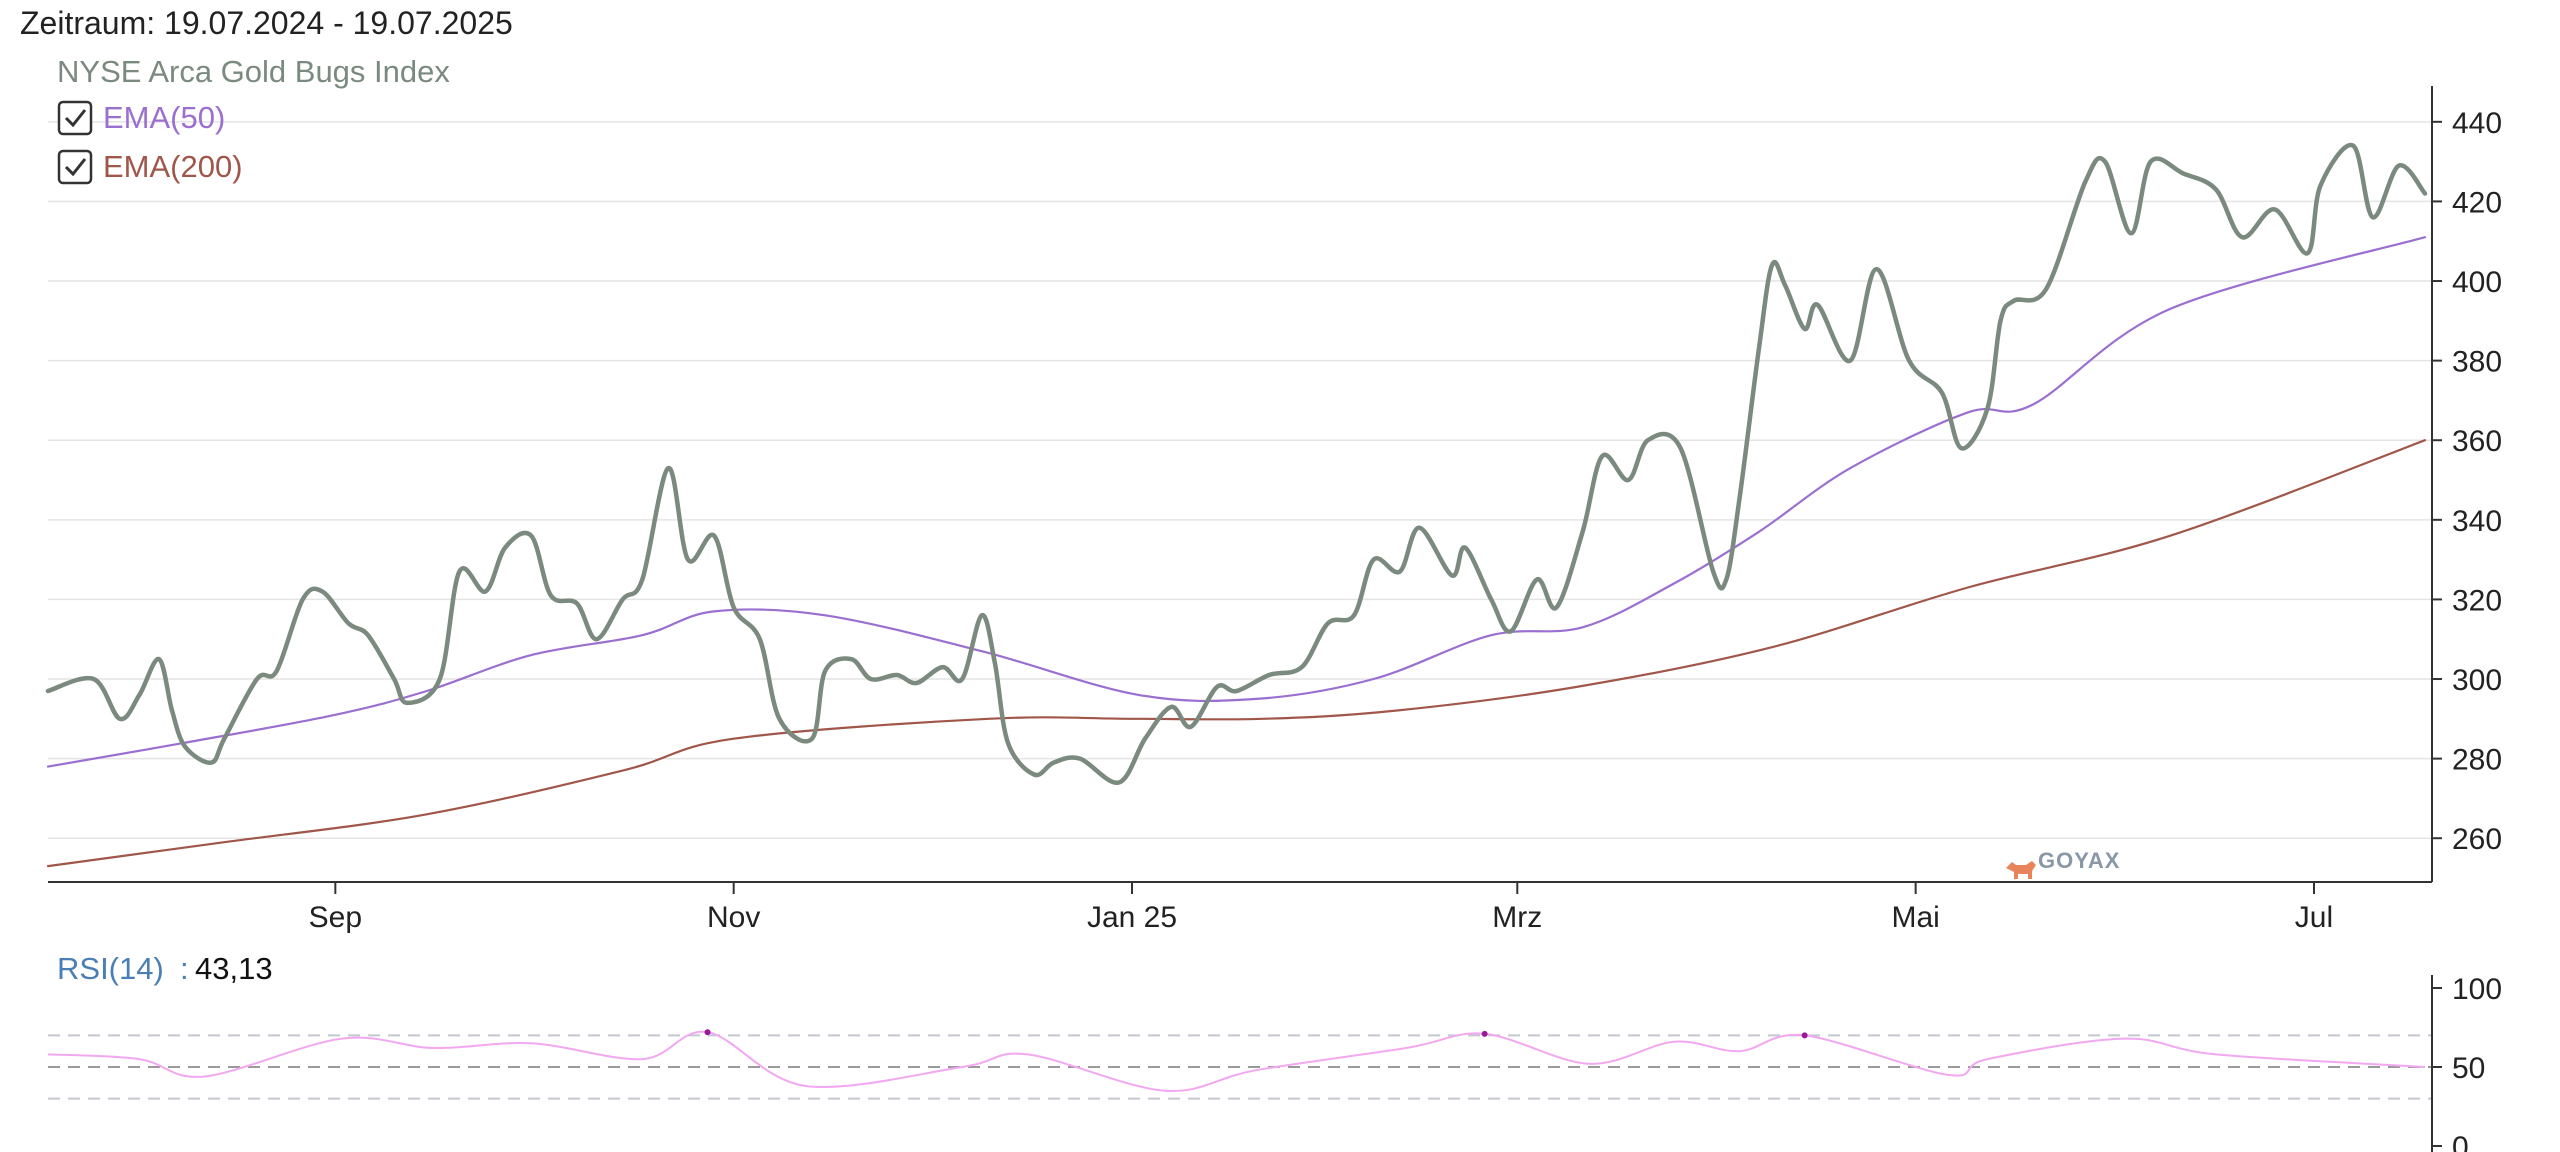 This screenshot has height=1152, width=2560. I want to click on y-tick-label: 260, so click(2477, 839).